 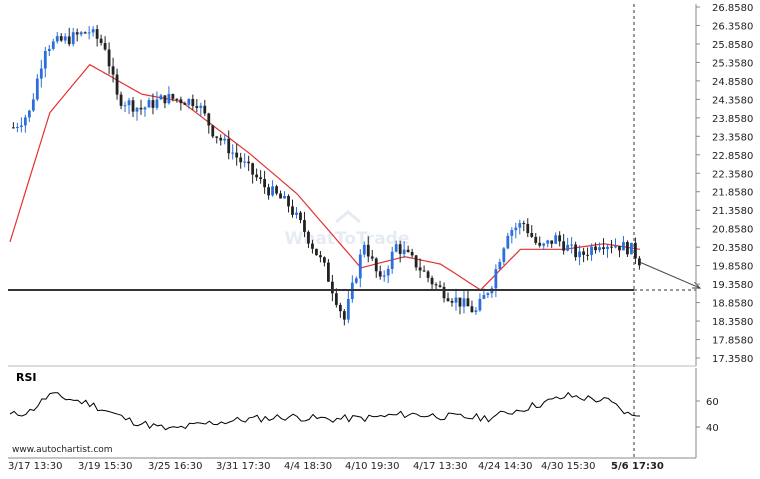 I want to click on price-tick-label: 21.8580, so click(x=732, y=193).